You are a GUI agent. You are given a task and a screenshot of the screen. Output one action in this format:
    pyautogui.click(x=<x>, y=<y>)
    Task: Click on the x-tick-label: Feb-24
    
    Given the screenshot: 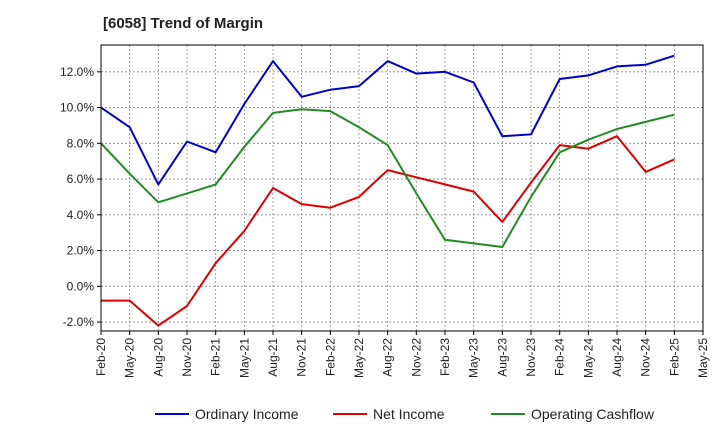 What is the action you would take?
    pyautogui.click(x=560, y=357)
    